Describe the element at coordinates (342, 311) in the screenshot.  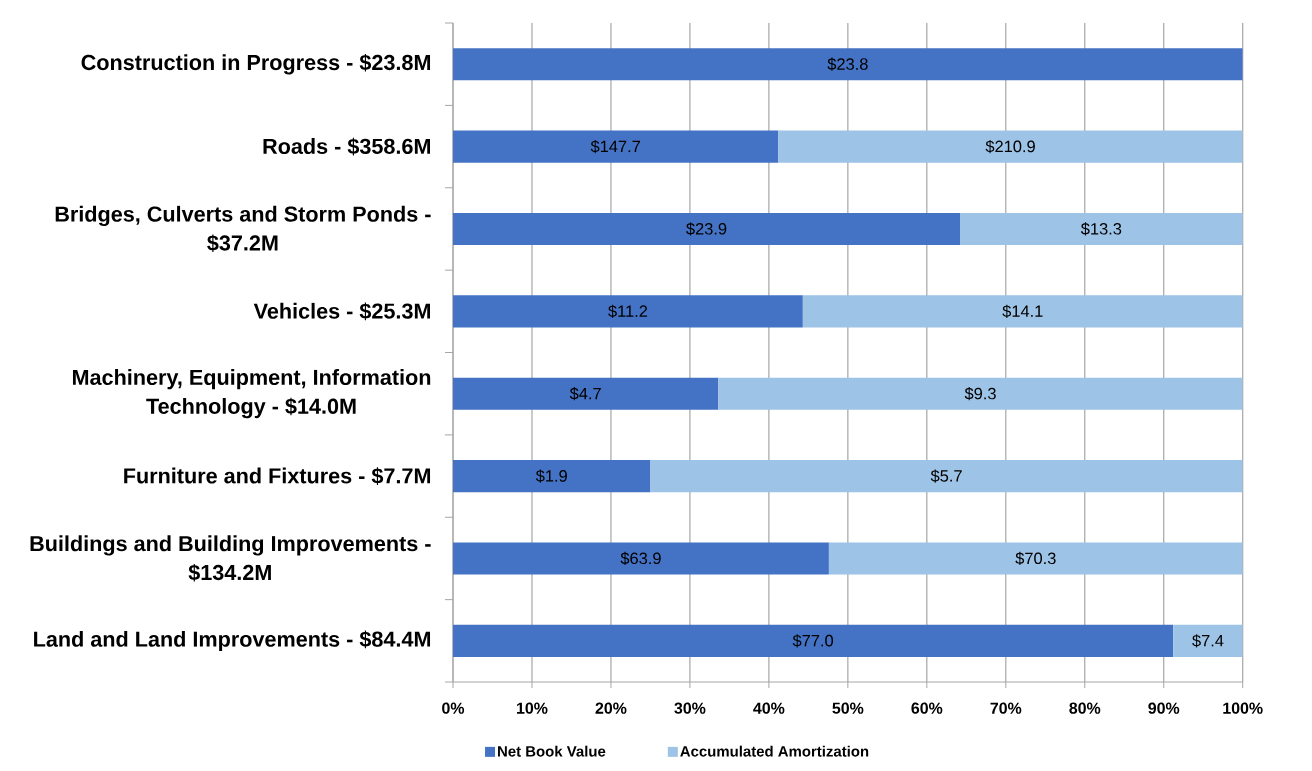
I see `y-tick-label: Vehicles - $25.3M` at that location.